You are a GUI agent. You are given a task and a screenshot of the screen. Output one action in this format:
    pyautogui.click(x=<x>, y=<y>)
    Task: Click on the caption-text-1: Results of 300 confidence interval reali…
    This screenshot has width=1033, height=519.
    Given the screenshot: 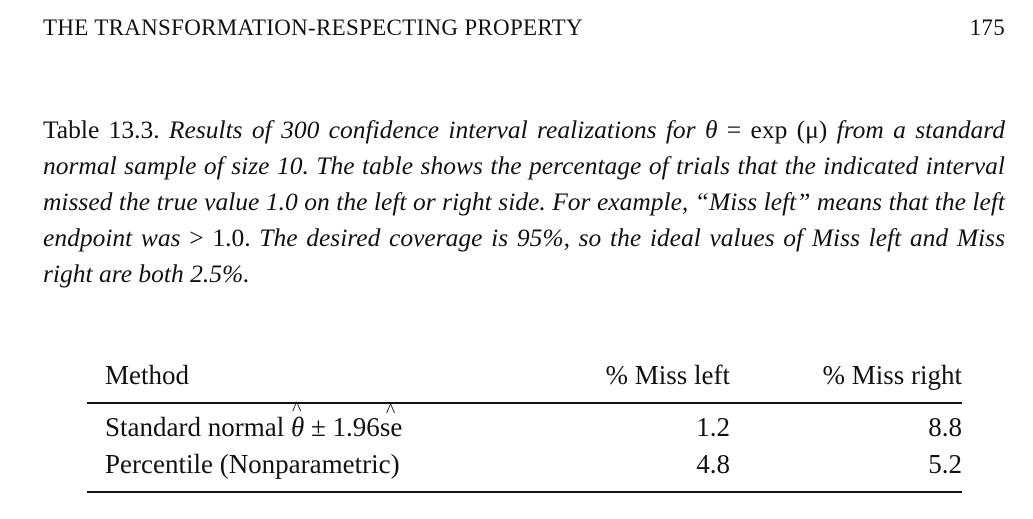 What is the action you would take?
    pyautogui.click(x=432, y=129)
    